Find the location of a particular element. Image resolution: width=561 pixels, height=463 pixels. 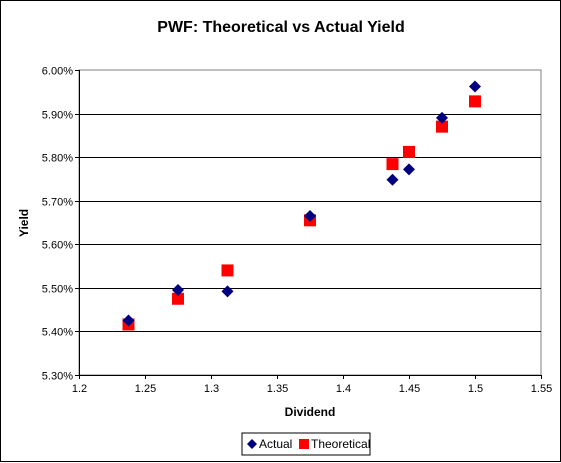

chart-title: PWF: Theoretical vs Actual Yield is located at coordinates (280, 27).